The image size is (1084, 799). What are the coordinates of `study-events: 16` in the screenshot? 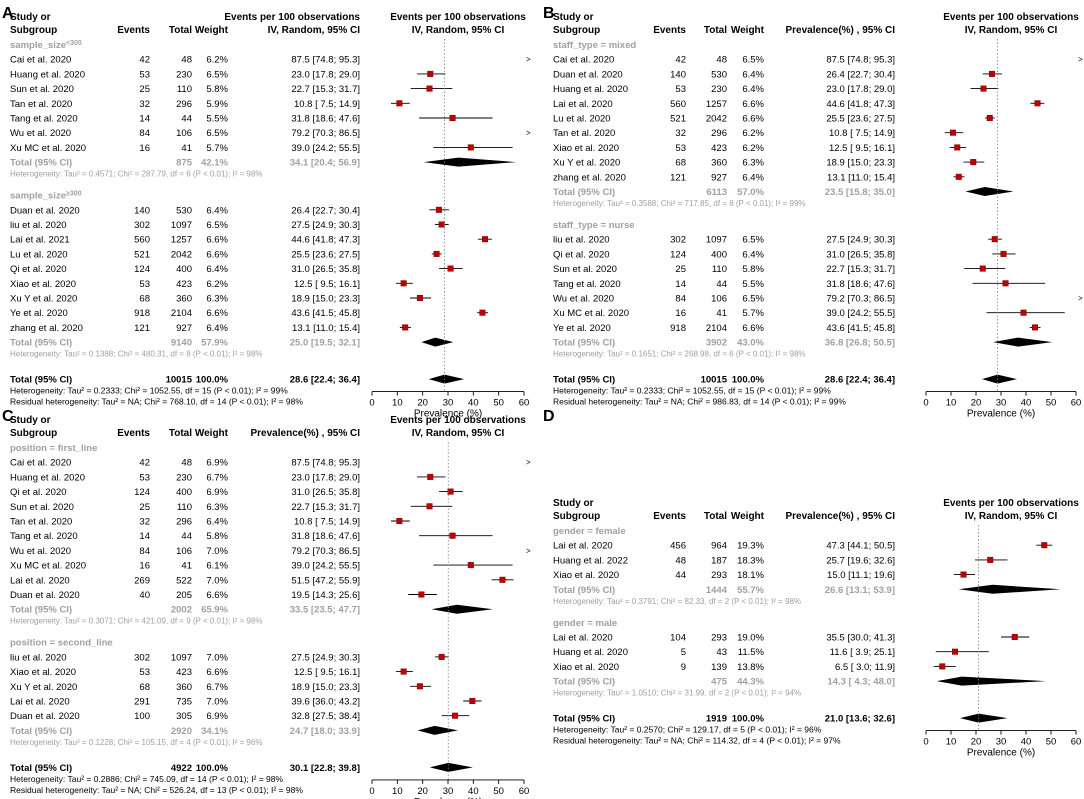 It's located at (144, 148).